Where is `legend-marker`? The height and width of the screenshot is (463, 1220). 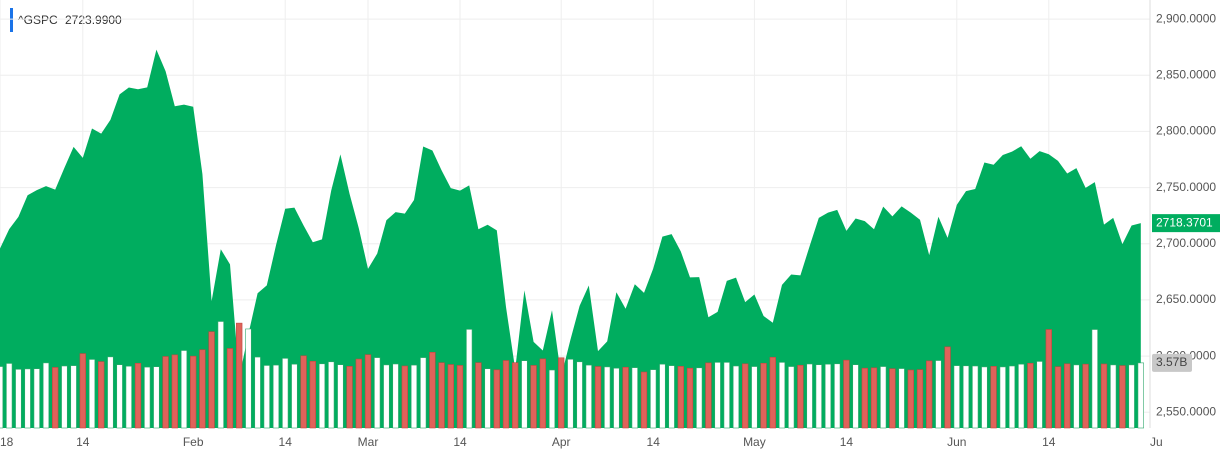
legend-marker is located at coordinates (11, 20).